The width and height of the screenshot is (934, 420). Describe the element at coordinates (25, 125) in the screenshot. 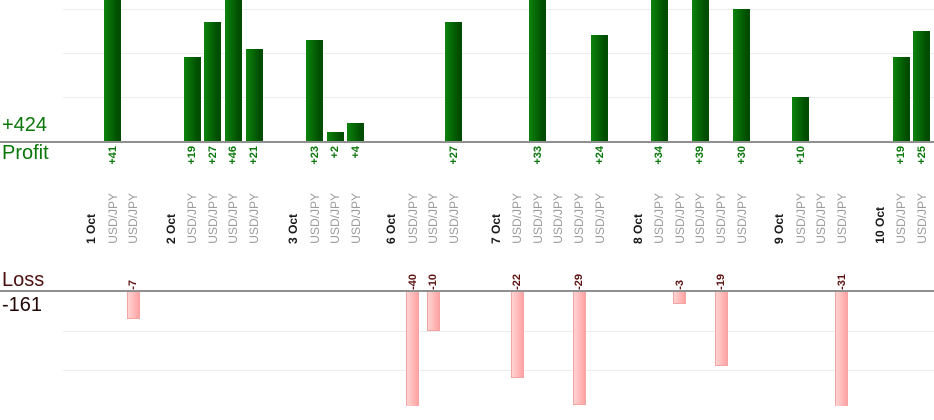

I see `profit-total-label: +424` at that location.